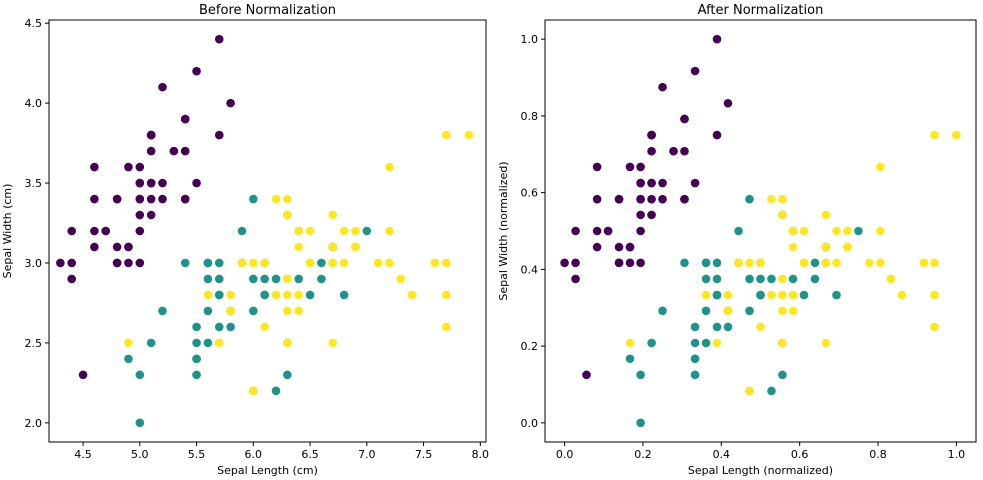  What do you see at coordinates (565, 454) in the screenshot?
I see `x-tick-label: 0.0` at bounding box center [565, 454].